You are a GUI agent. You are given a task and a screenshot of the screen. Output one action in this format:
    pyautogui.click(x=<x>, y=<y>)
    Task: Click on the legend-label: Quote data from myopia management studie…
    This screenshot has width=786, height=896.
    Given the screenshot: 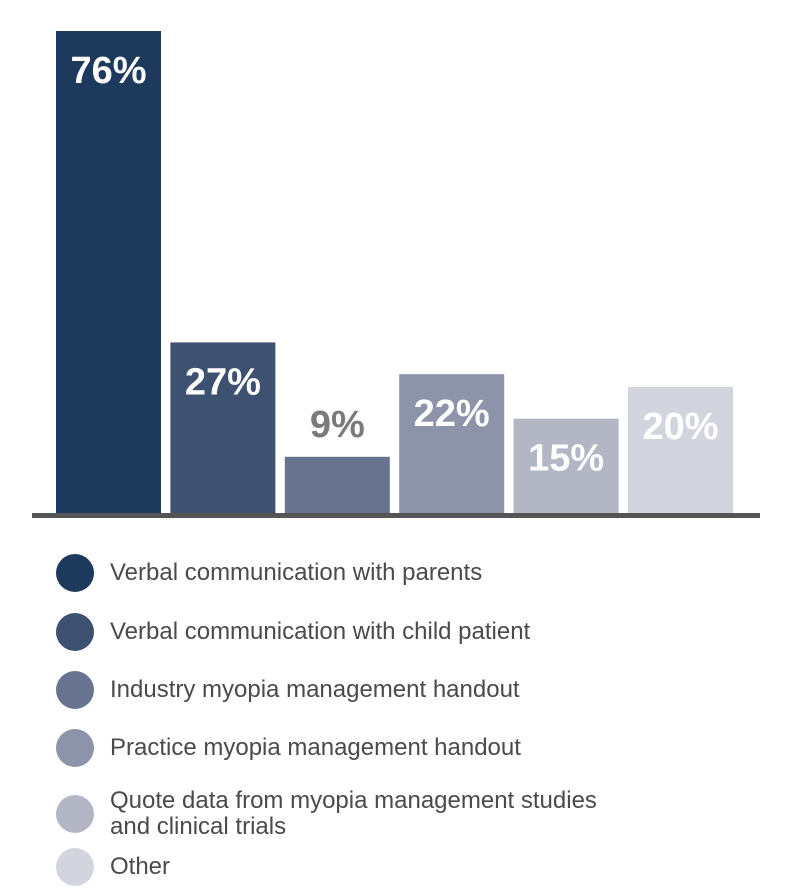 What is the action you would take?
    pyautogui.click(x=353, y=813)
    